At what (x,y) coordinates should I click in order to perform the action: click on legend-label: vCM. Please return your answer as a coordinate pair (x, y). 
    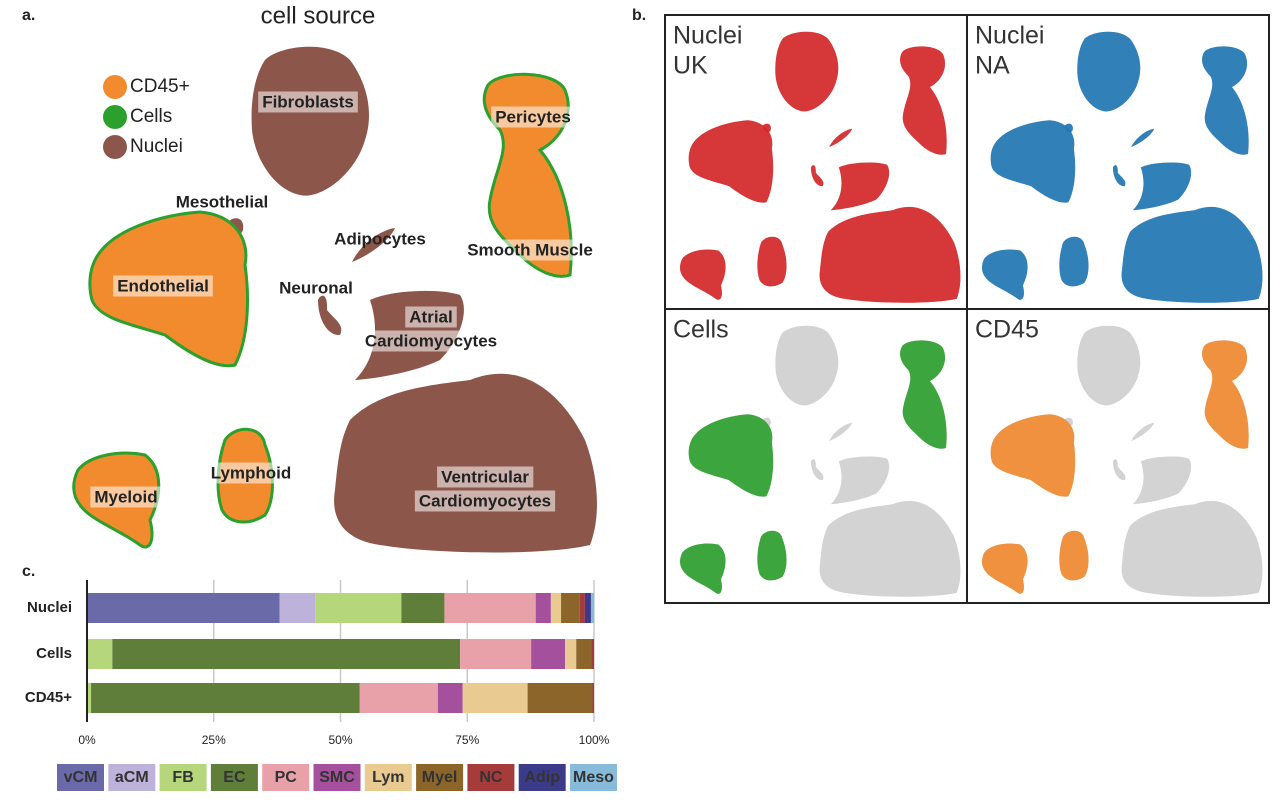
    Looking at the image, I should click on (81, 777).